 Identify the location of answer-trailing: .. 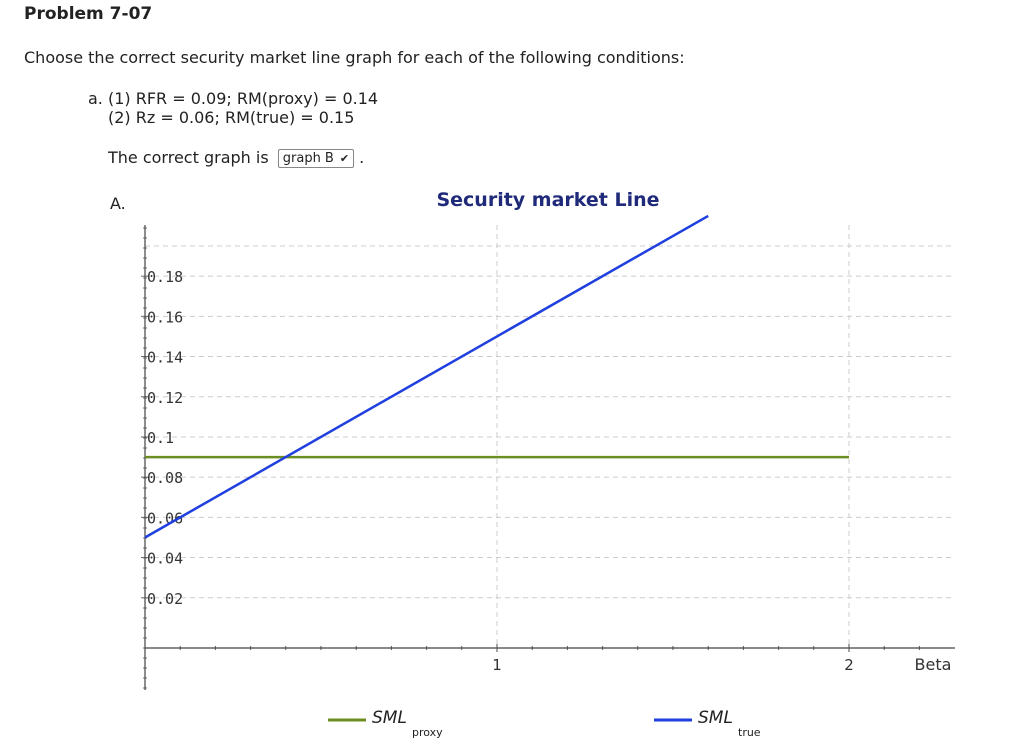
(362, 157).